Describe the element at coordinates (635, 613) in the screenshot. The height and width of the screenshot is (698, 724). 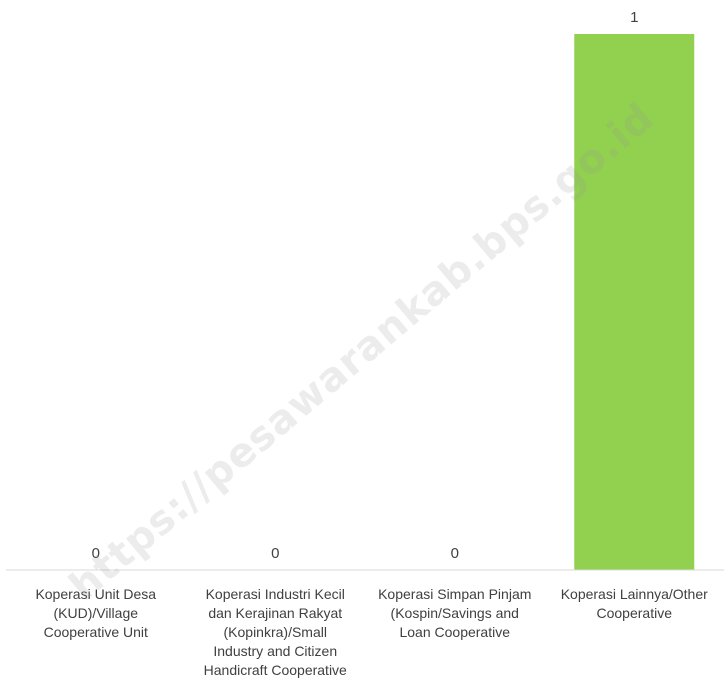
I see `x-tick-label-line: Cooperative` at that location.